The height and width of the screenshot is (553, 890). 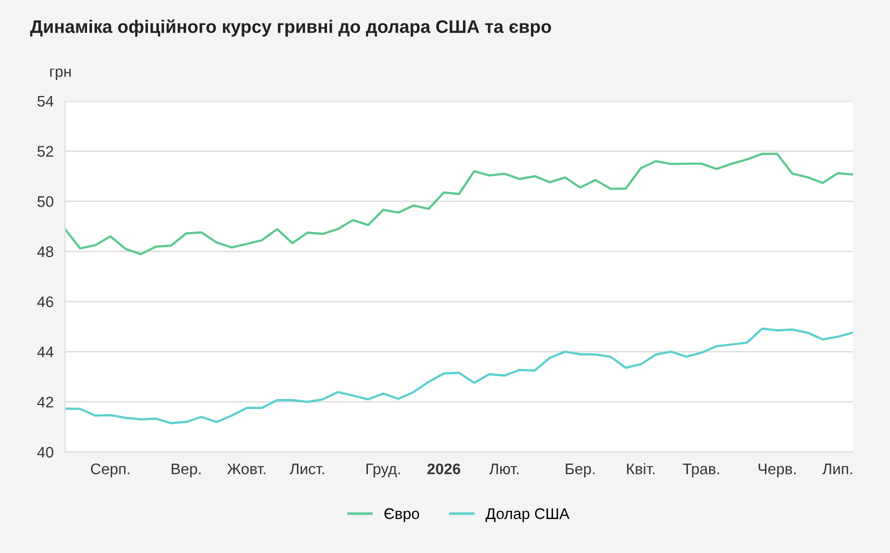 What do you see at coordinates (291, 28) in the screenshot?
I see `chart-title: Динаміка офіційного курсу гривні до долара США та євро` at bounding box center [291, 28].